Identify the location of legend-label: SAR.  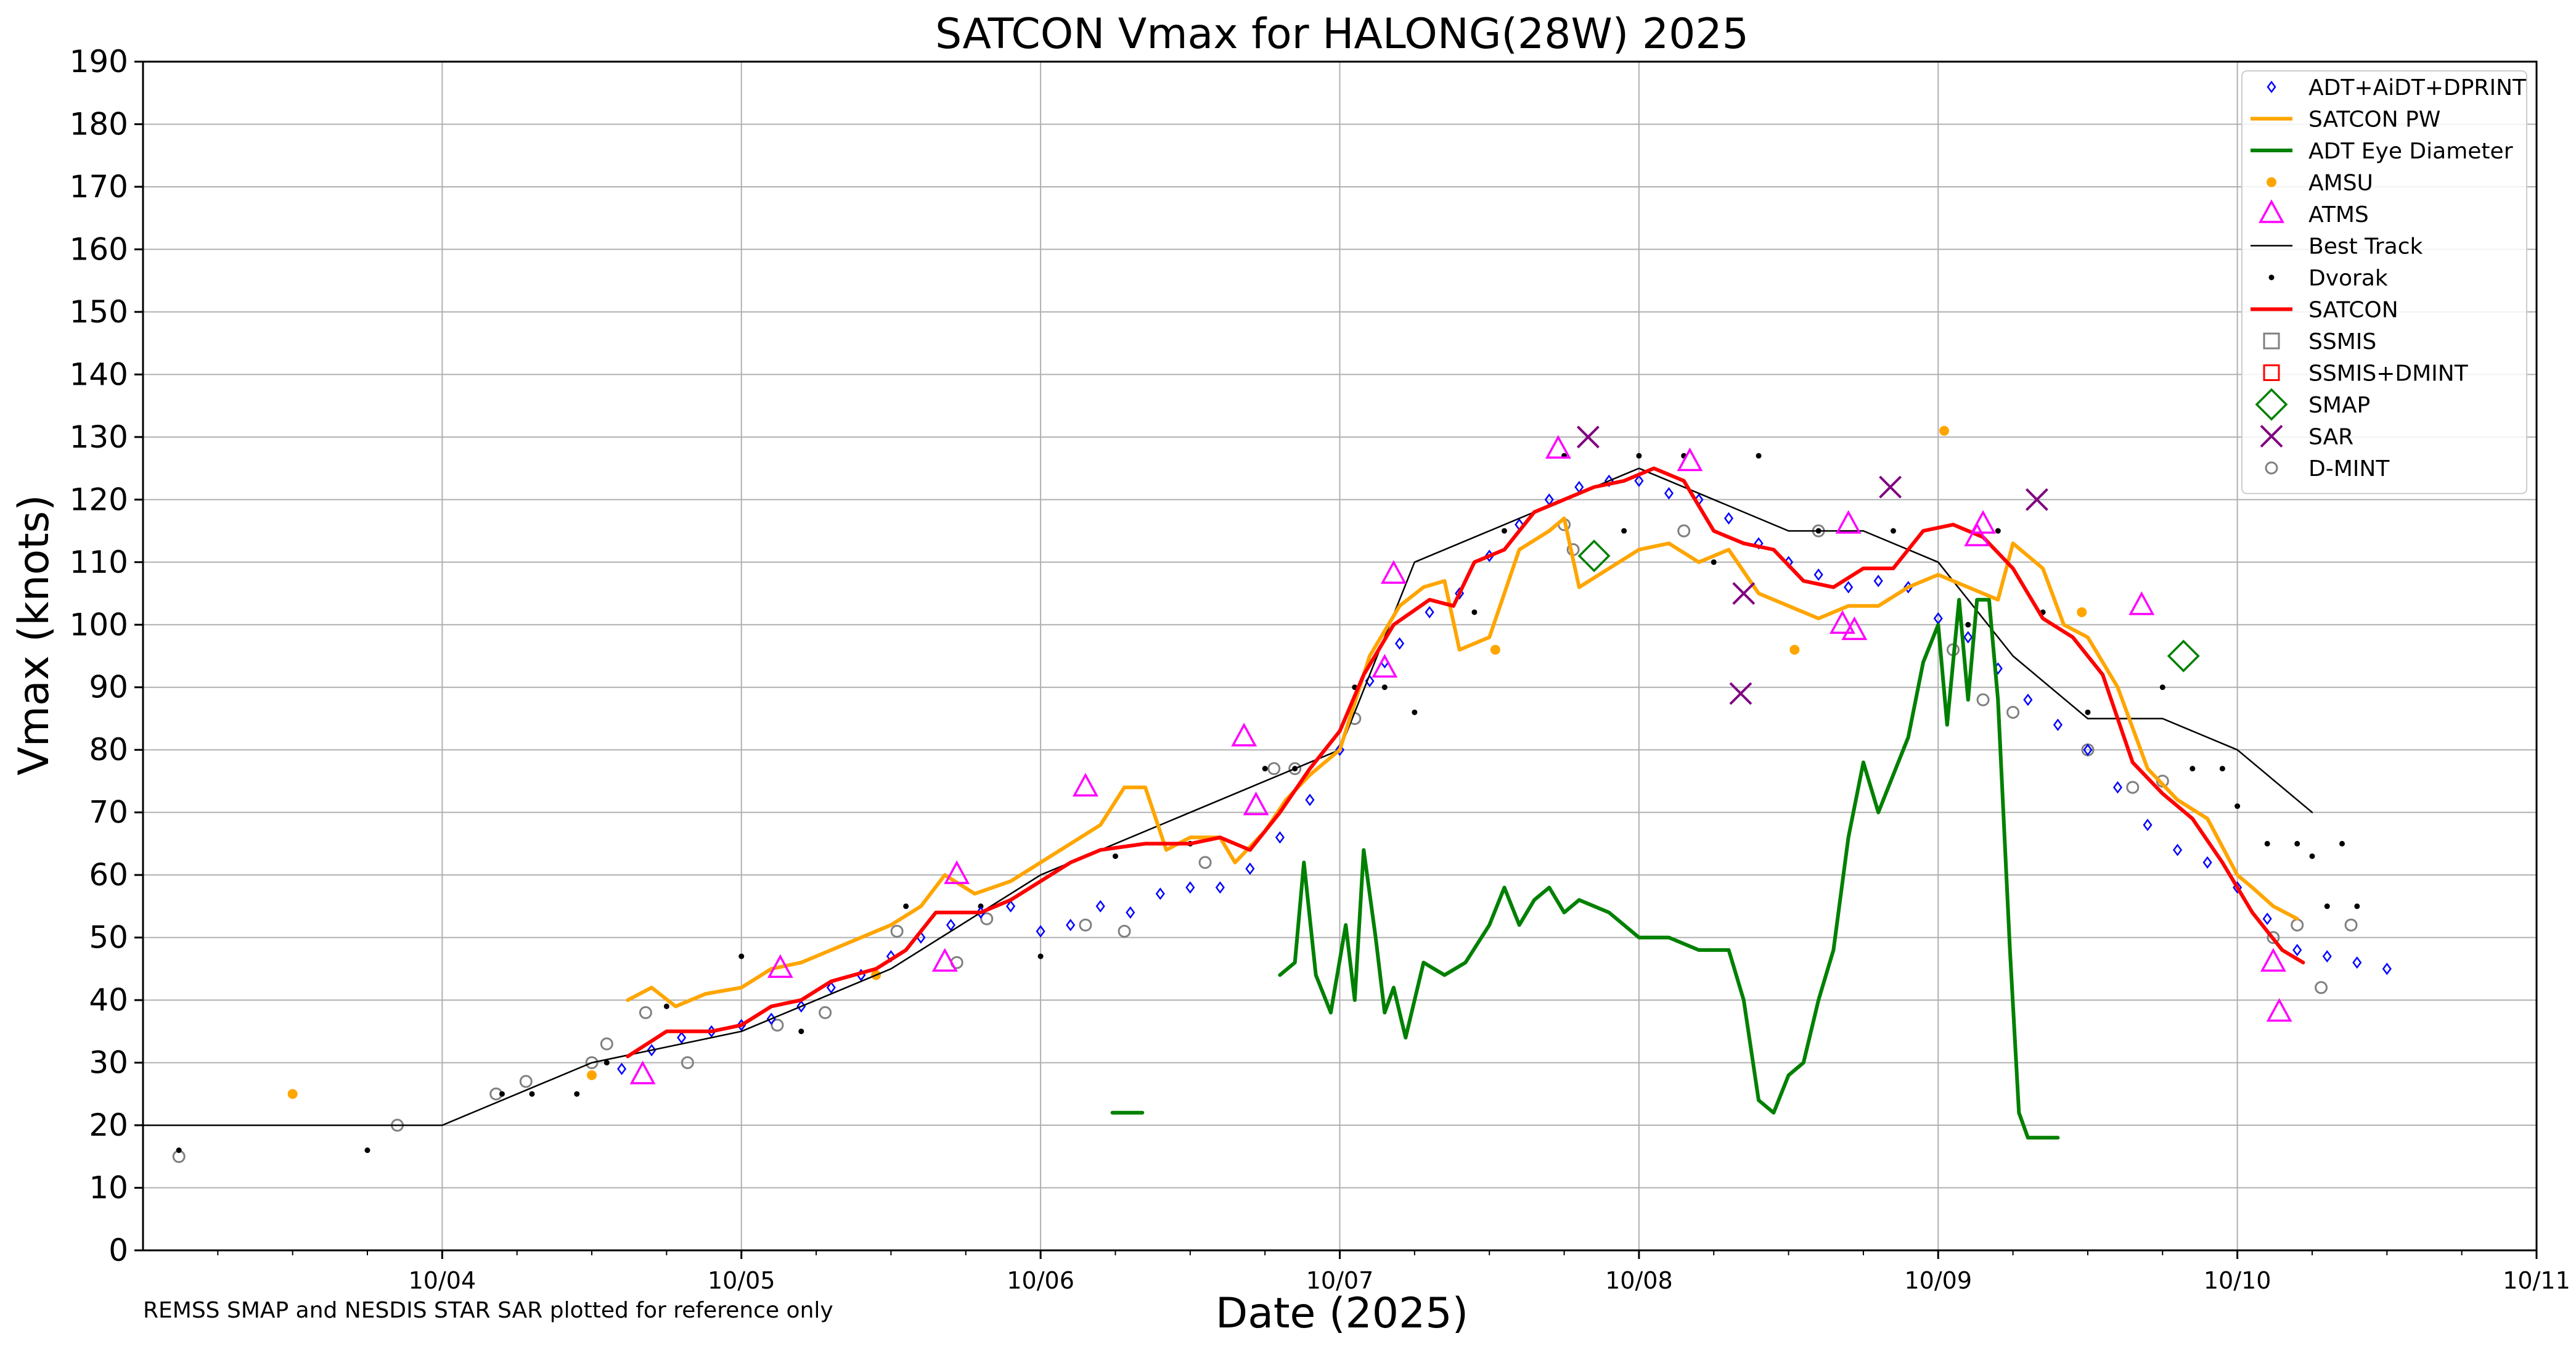
(2330, 437).